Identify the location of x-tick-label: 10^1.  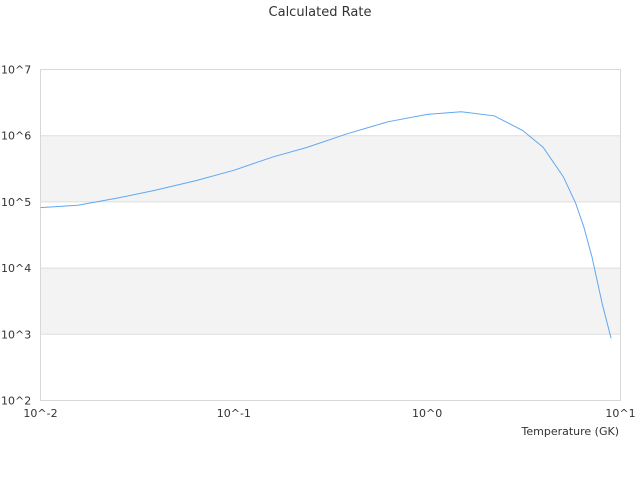
(620, 413).